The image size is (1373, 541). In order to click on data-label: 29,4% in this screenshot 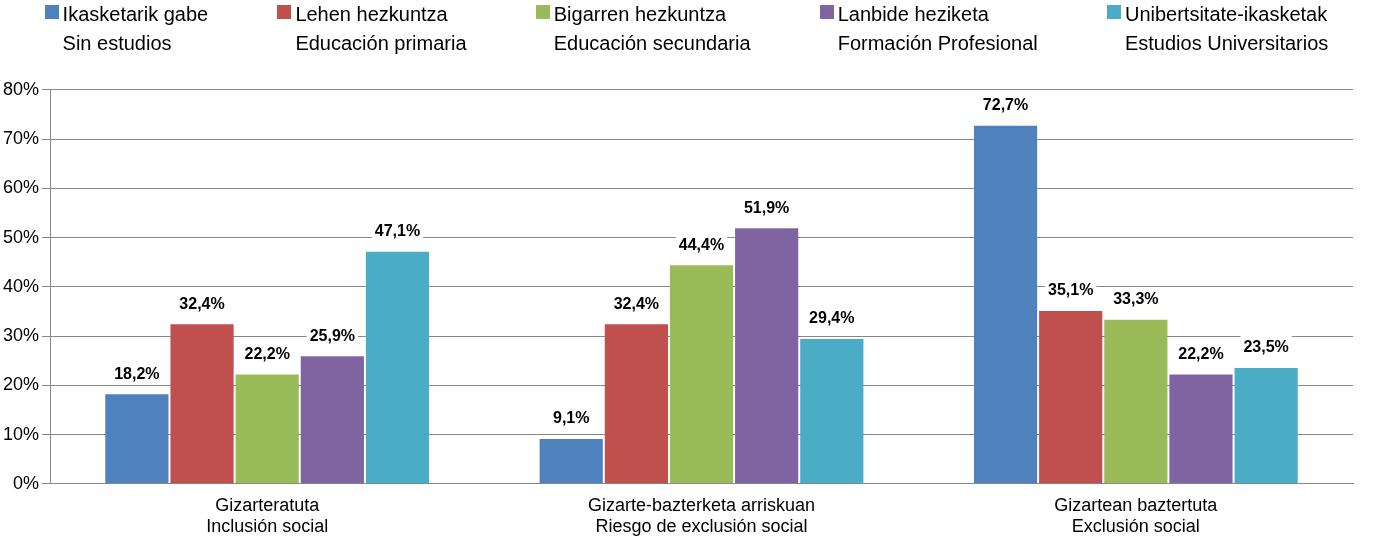, I will do `click(832, 318)`.